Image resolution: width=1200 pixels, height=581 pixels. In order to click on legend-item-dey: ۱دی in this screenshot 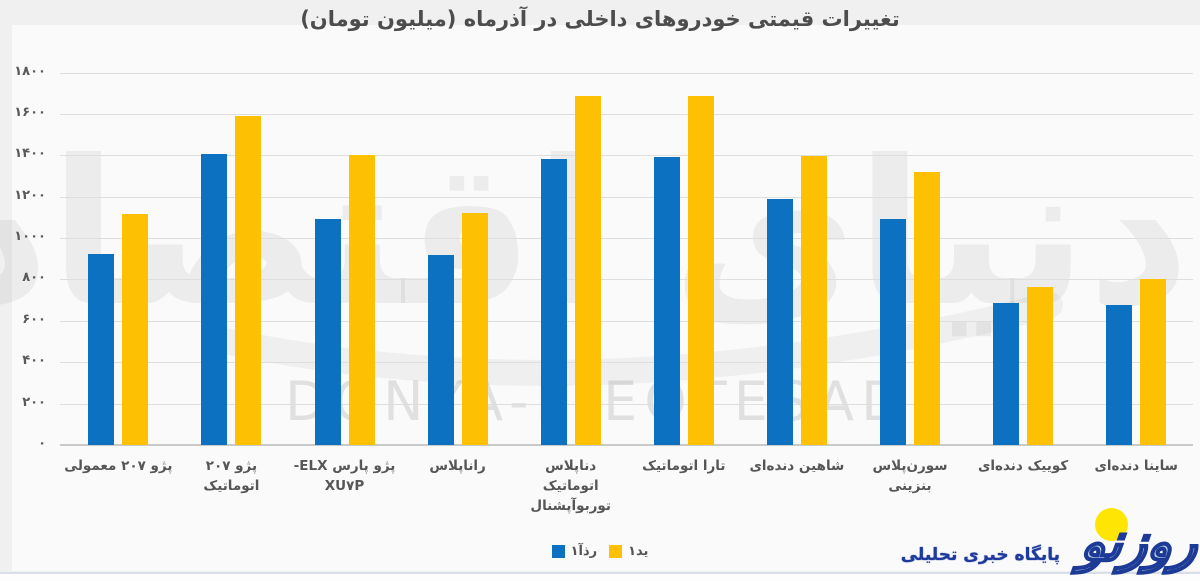, I will do `click(628, 551)`.